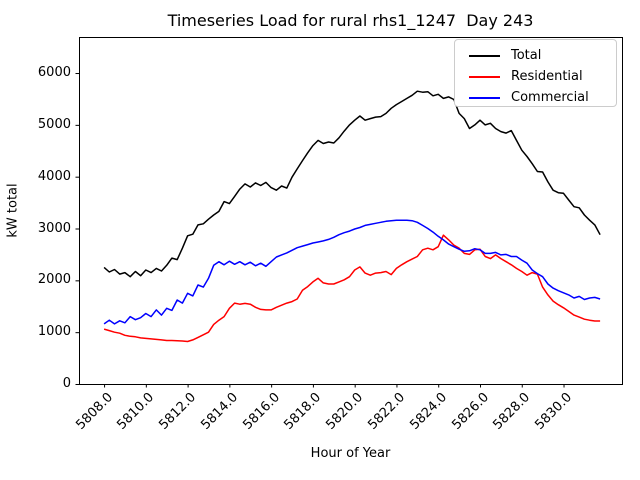 The image size is (640, 480). I want to click on y-tick-label: 3000, so click(54, 228).